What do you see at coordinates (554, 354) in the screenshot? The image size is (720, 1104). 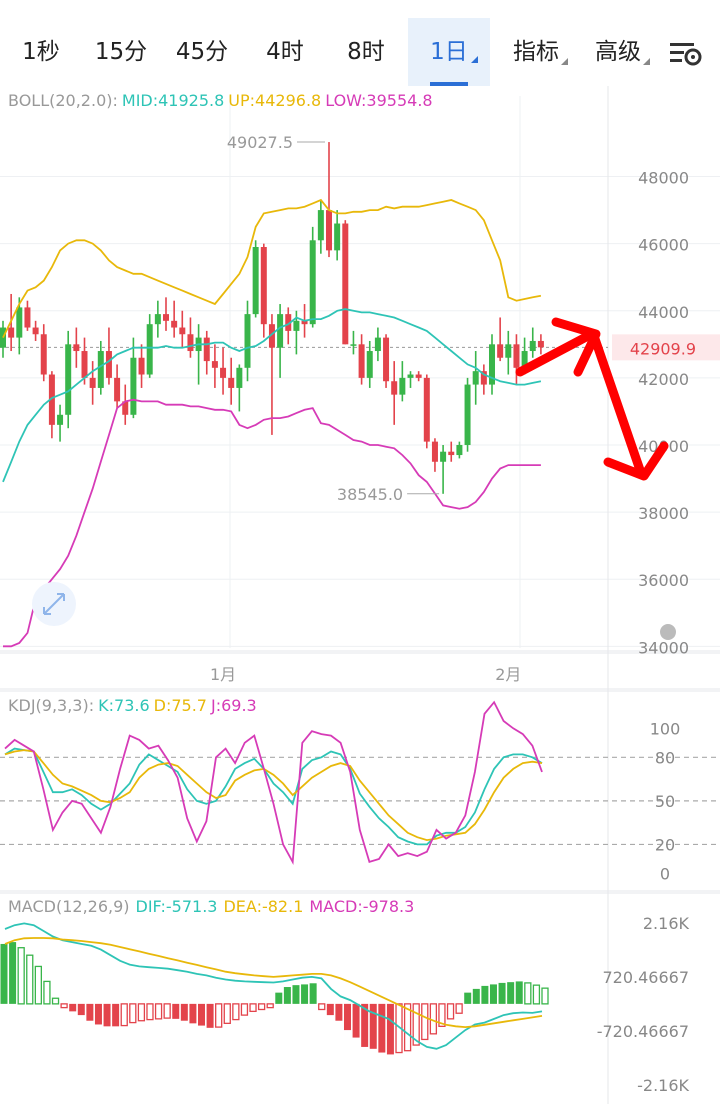 I see `annotation-arrow-up` at bounding box center [554, 354].